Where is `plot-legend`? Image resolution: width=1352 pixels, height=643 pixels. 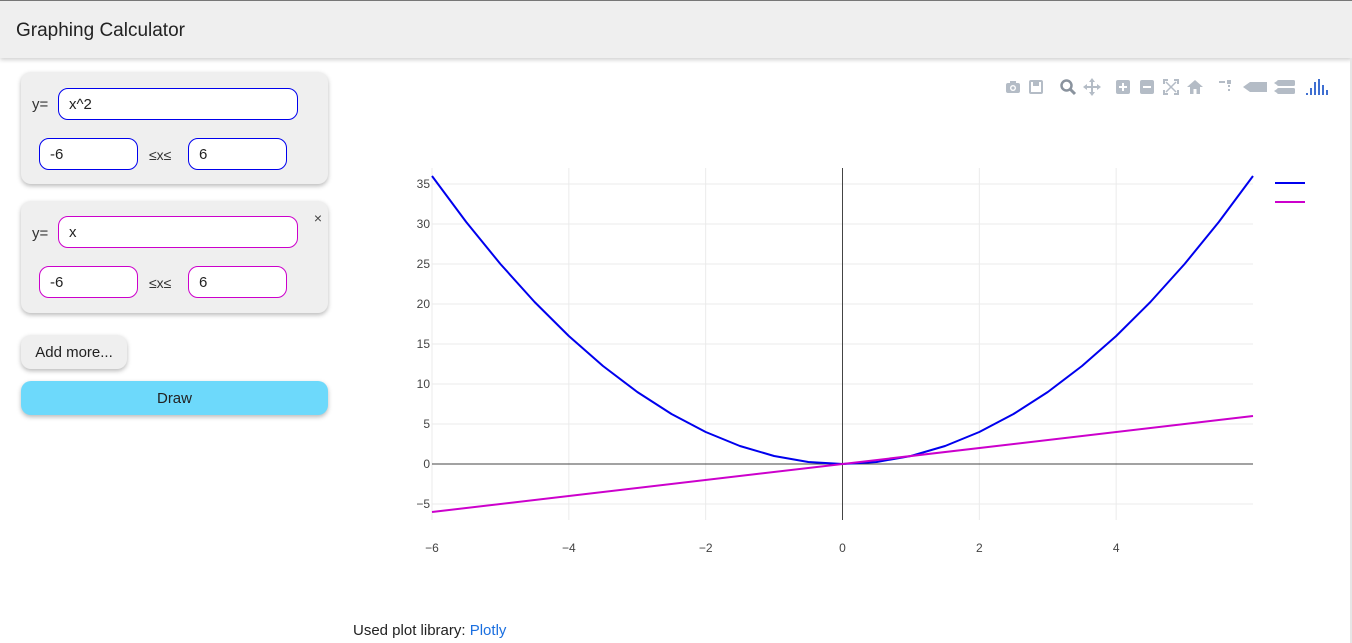
plot-legend is located at coordinates (1290, 192).